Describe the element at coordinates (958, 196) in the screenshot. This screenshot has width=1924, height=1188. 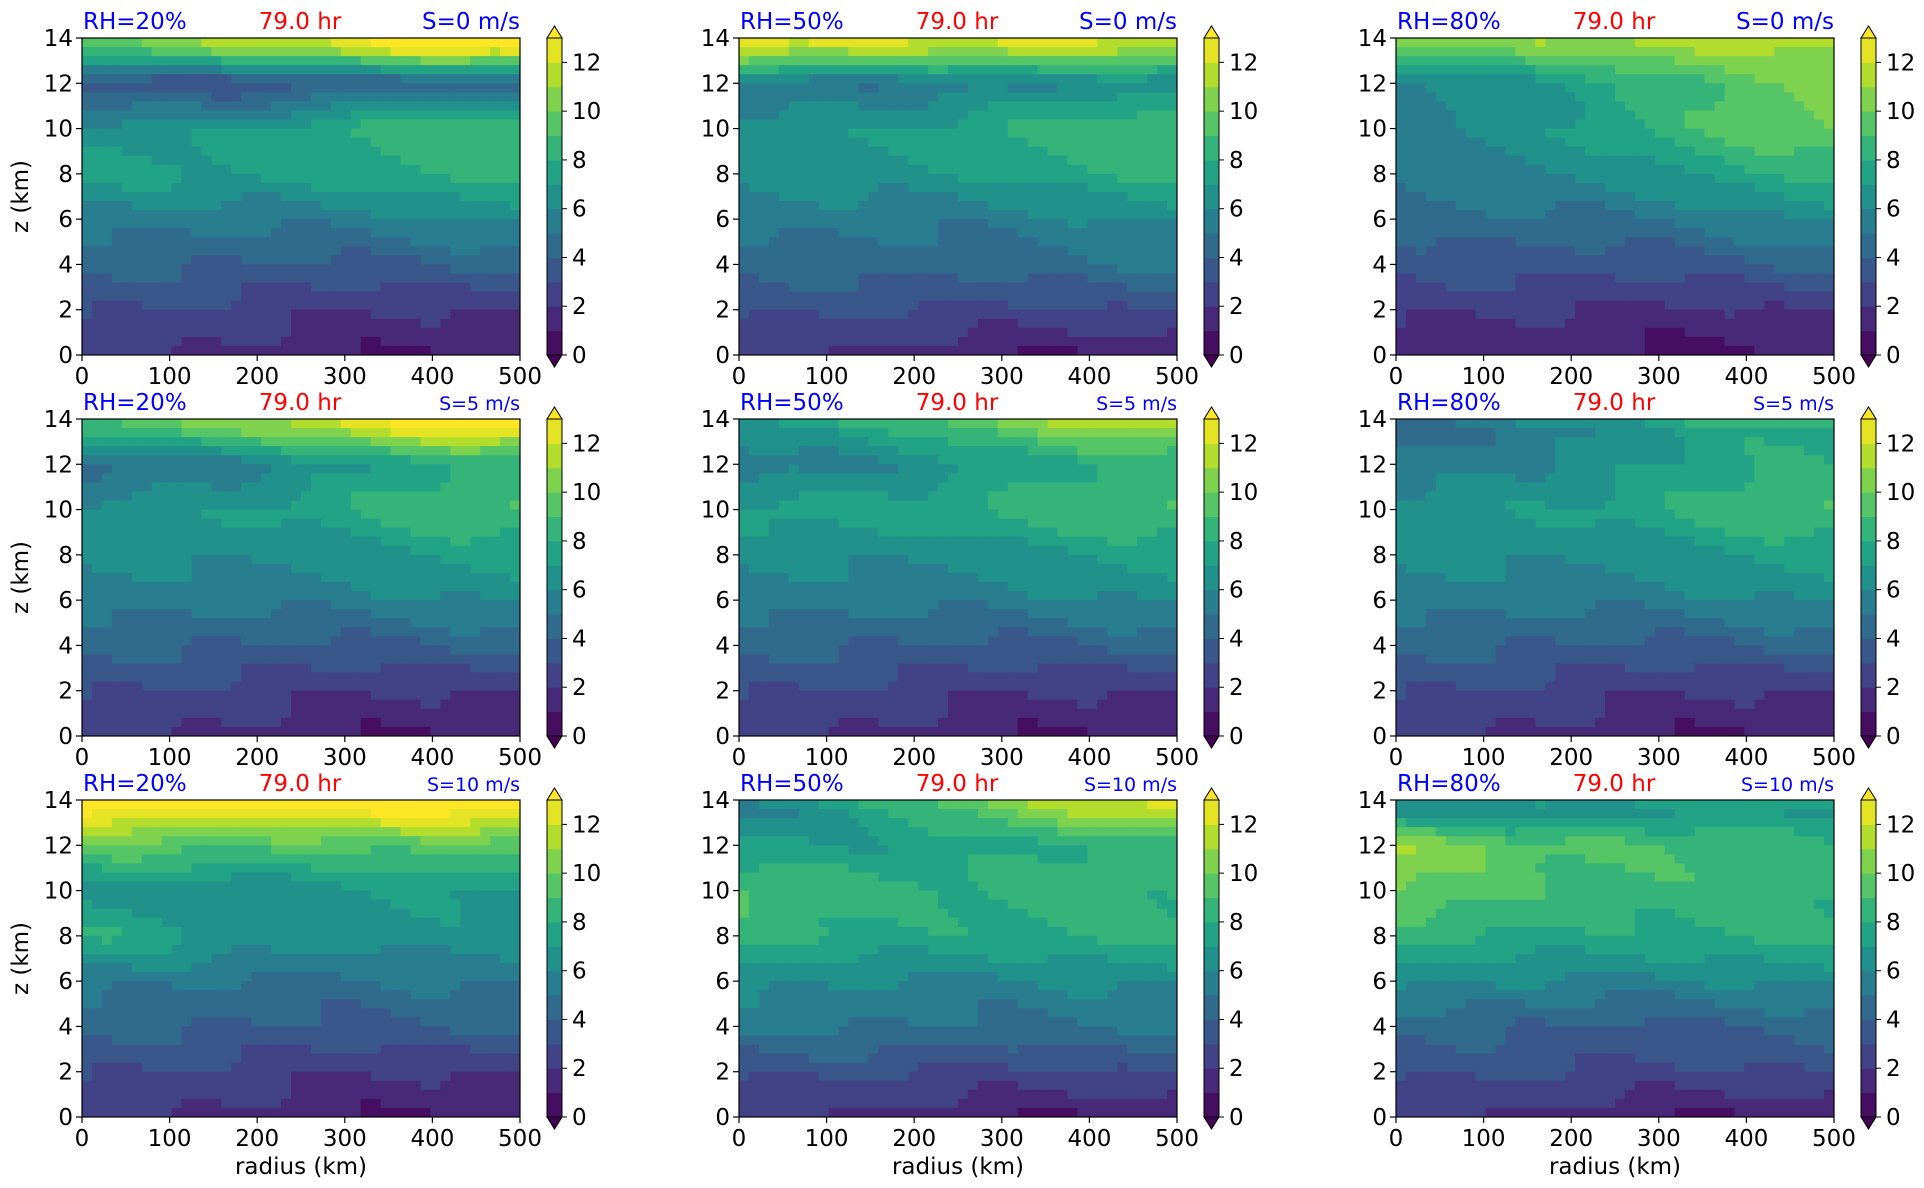
I see `axes-frame` at that location.